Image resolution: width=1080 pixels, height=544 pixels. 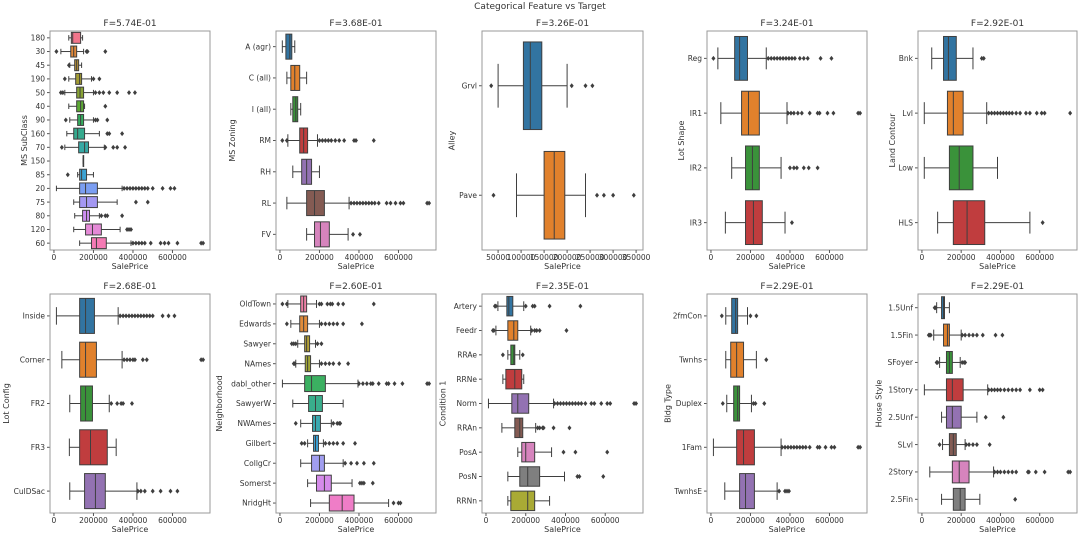 I want to click on y-tick-label: 50, so click(x=40, y=92).